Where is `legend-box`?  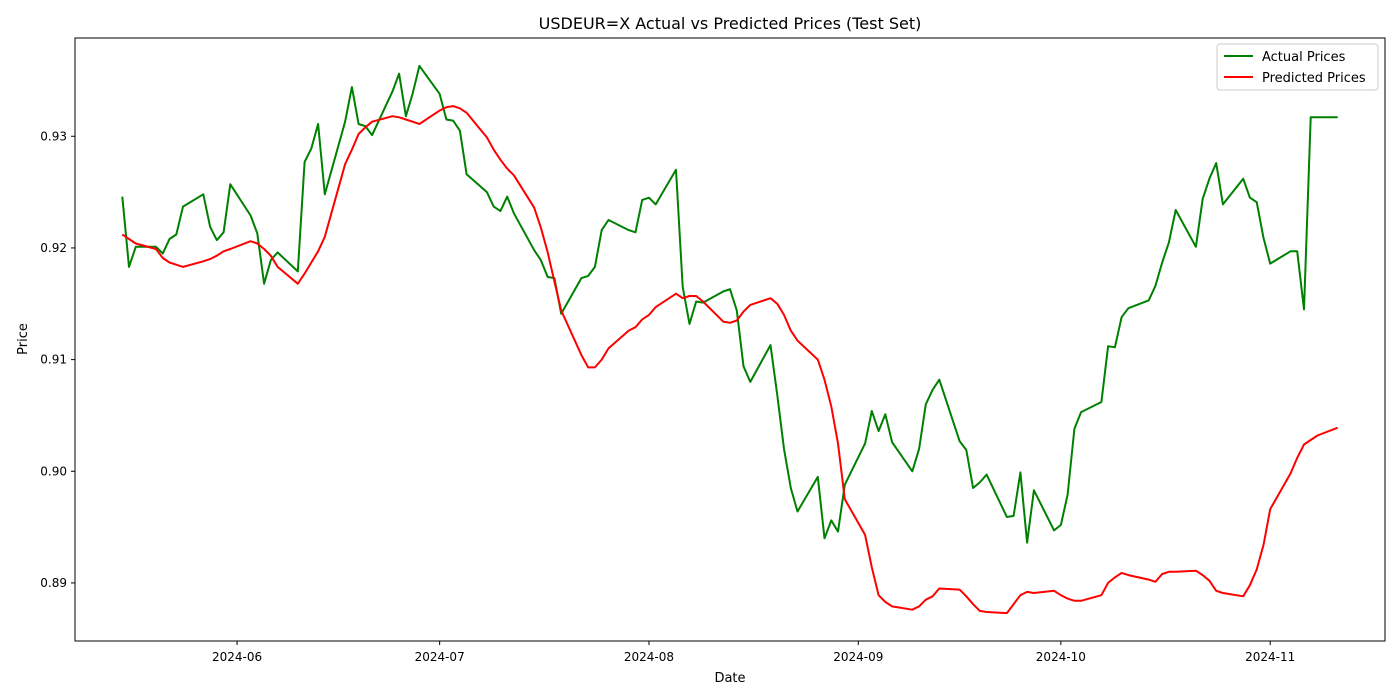 legend-box is located at coordinates (1297, 67).